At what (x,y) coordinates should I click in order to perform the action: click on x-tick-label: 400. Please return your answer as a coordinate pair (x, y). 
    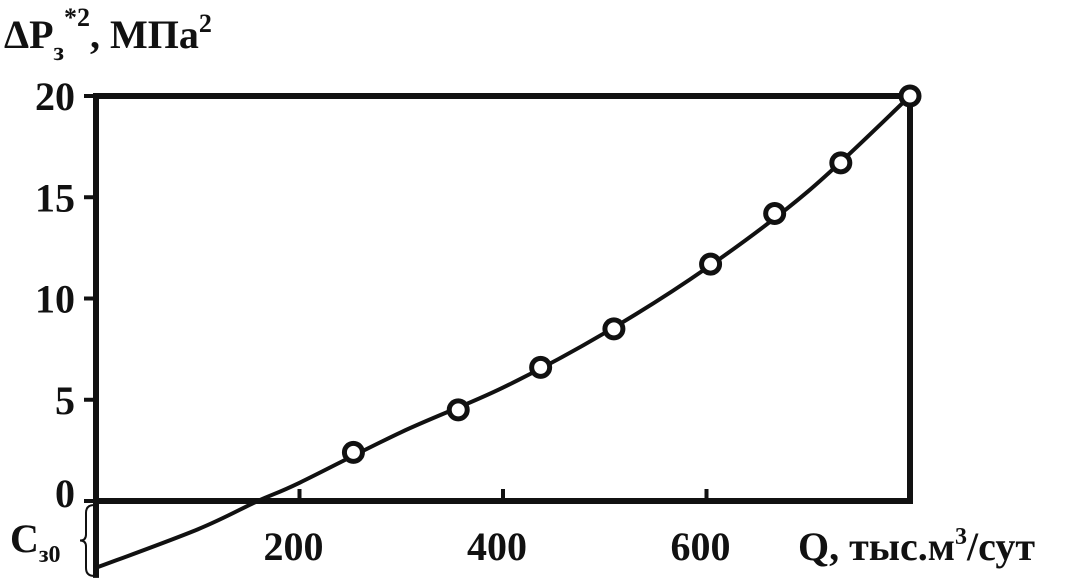
    Looking at the image, I should click on (497, 546).